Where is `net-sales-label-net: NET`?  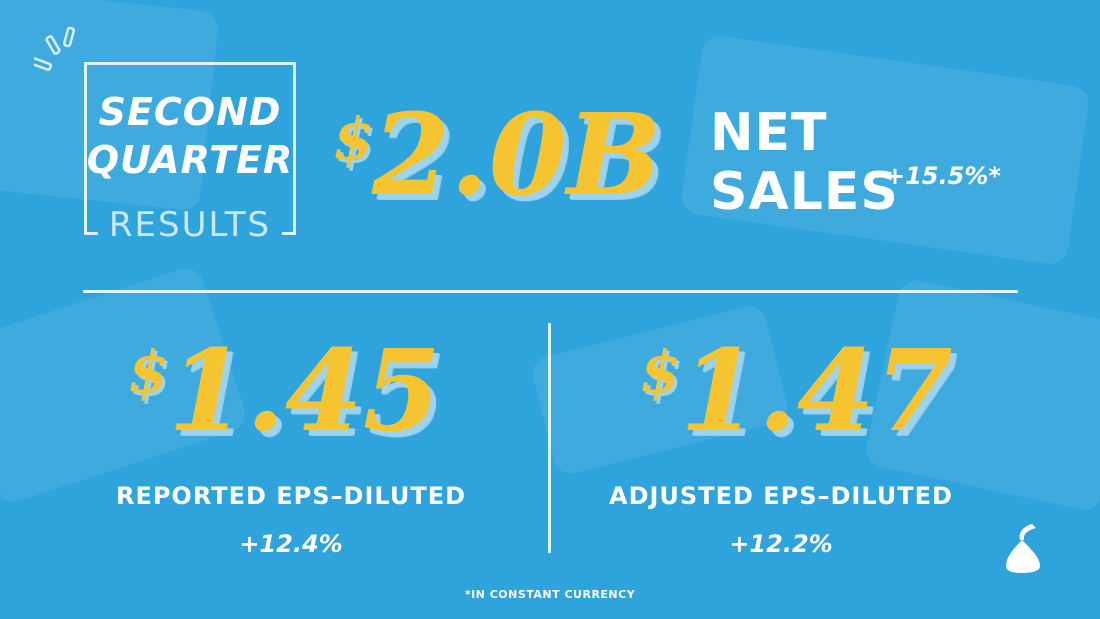 net-sales-label-net: NET is located at coordinates (769, 133).